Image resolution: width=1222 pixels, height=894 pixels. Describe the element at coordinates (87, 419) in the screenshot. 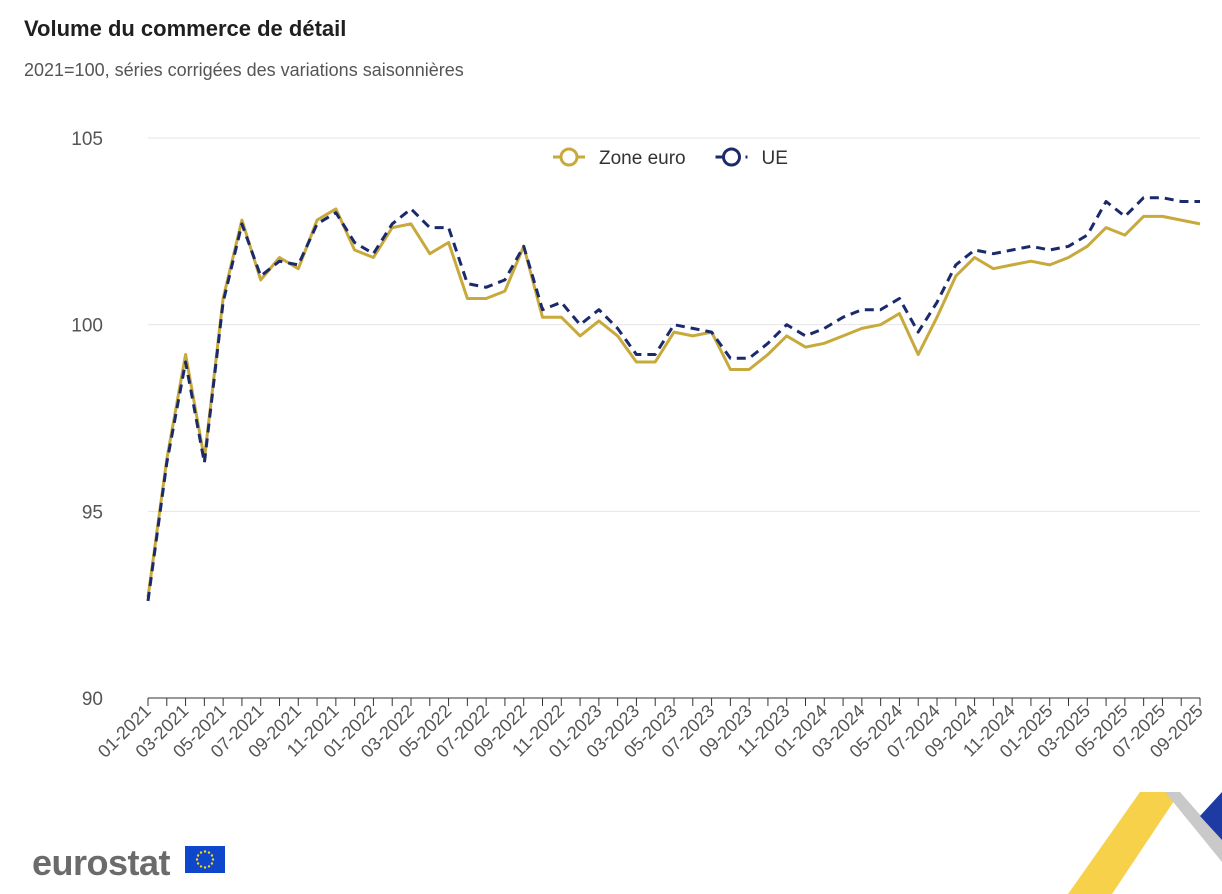

I see `y-axis: 90 95 100 105` at that location.